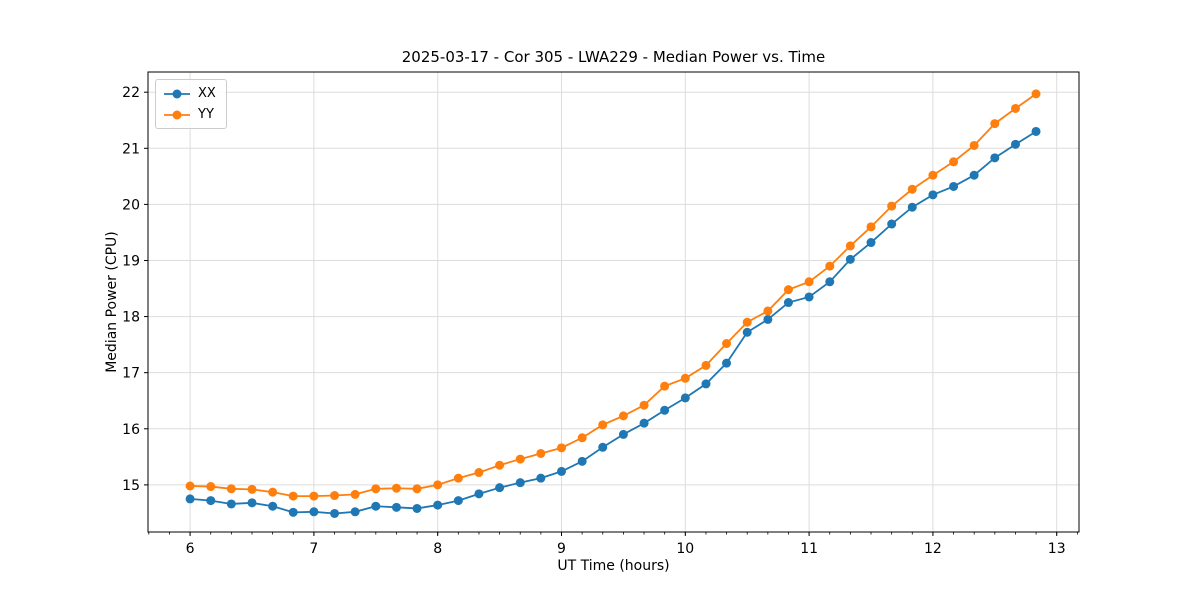 This screenshot has width=1200, height=600. Describe the element at coordinates (809, 549) in the screenshot. I see `x-tick-label: 11` at that location.